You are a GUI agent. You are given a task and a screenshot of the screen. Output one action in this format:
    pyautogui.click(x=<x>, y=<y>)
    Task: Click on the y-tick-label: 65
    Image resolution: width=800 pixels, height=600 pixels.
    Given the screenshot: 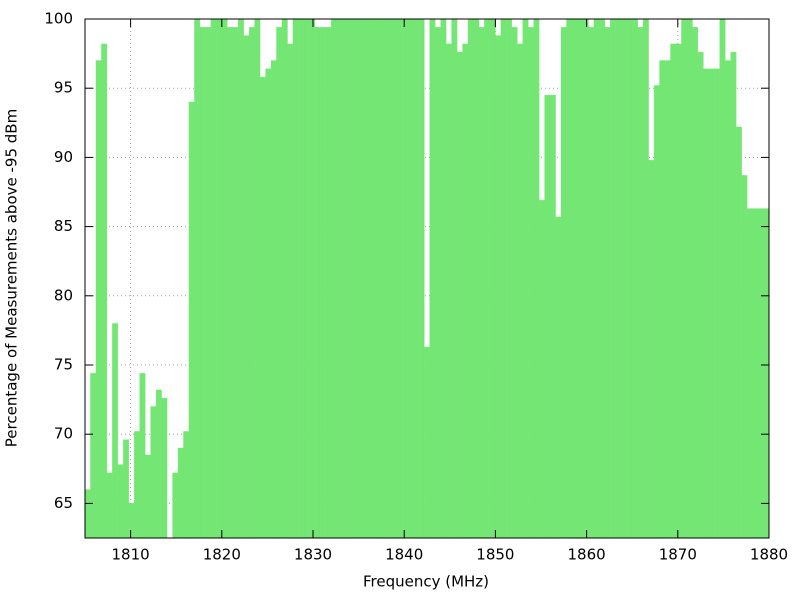 What is the action you would take?
    pyautogui.click(x=63, y=503)
    